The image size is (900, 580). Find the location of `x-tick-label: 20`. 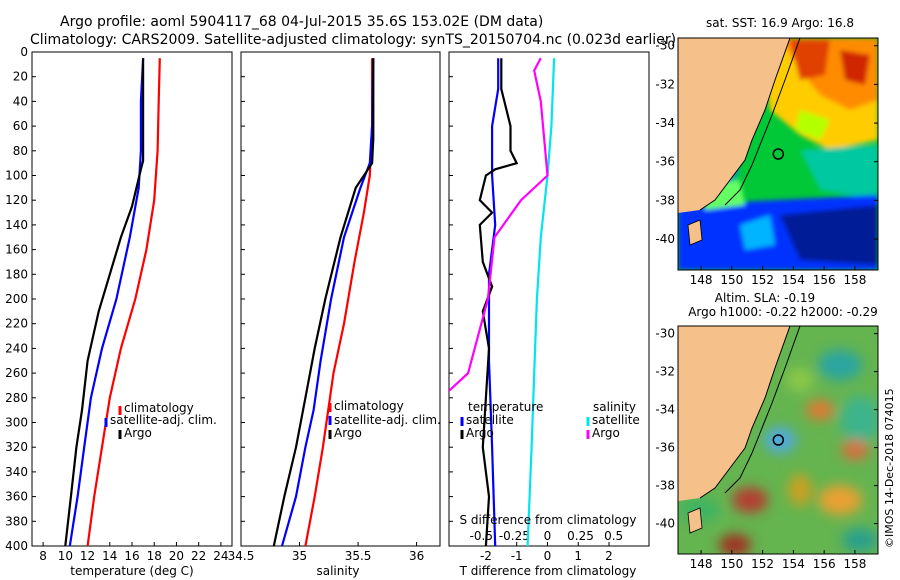

x-tick-label: 20 is located at coordinates (176, 556).